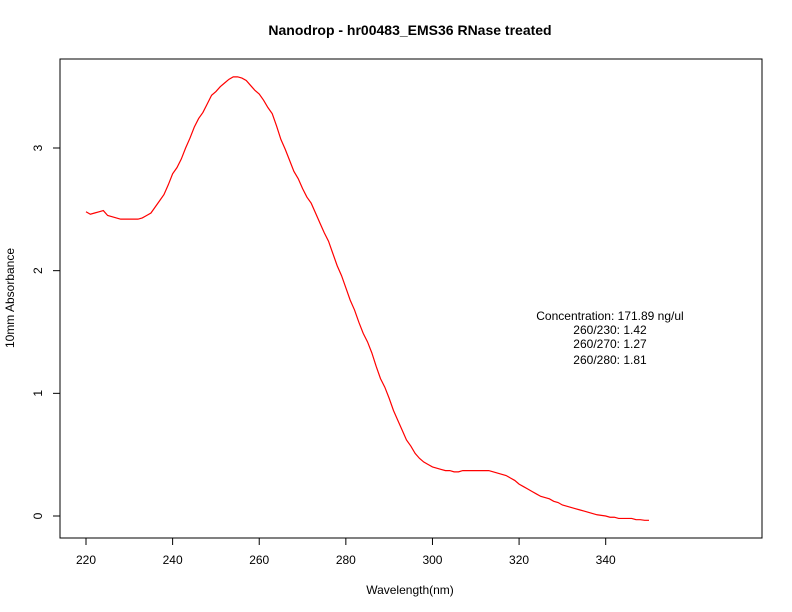 This screenshot has width=792, height=612. Describe the element at coordinates (38, 270) in the screenshot. I see `y-tick-label: 2` at that location.